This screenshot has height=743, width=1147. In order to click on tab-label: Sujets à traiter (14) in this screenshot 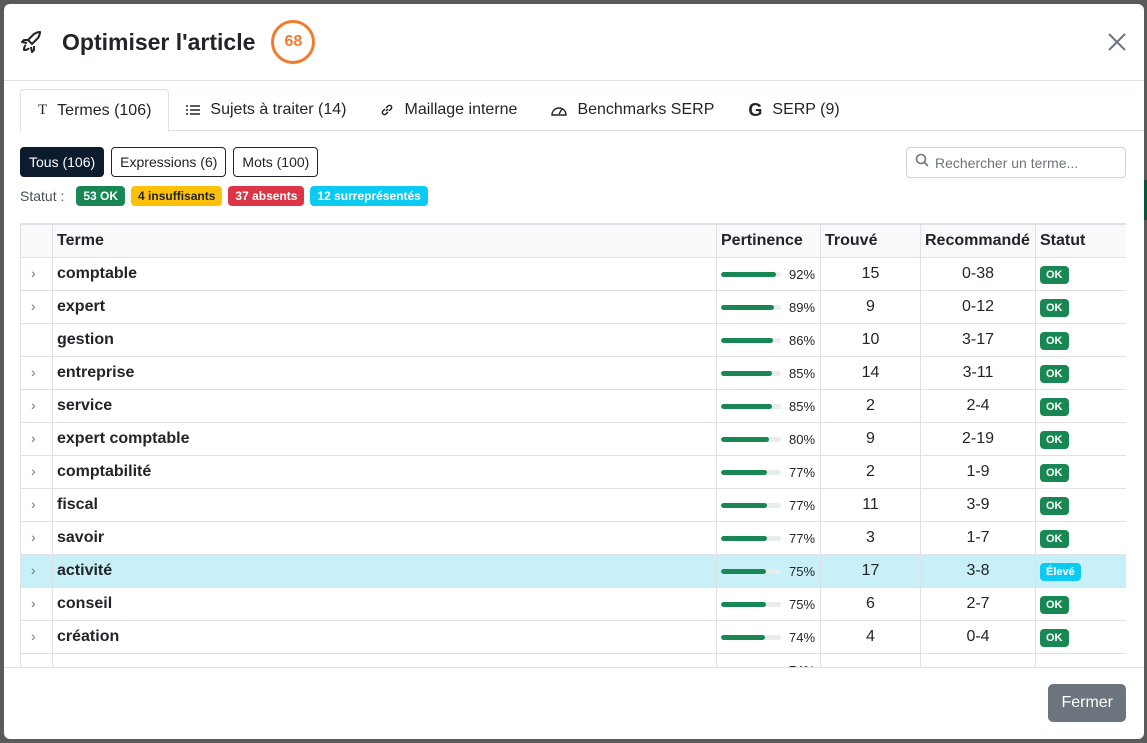, I will do `click(278, 109)`.